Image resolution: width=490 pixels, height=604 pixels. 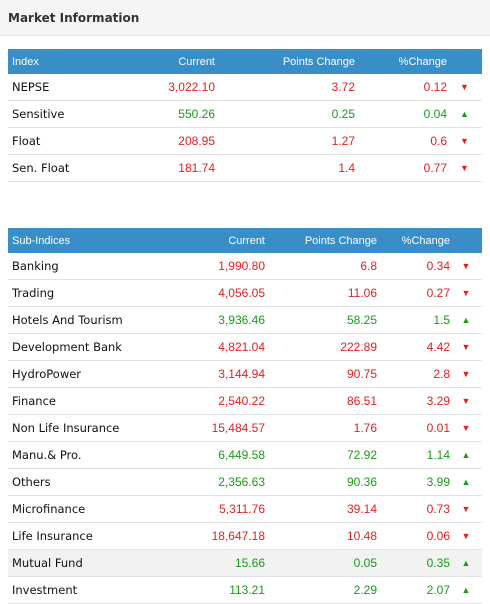 I want to click on row-points-change: 72.92, so click(x=321, y=455).